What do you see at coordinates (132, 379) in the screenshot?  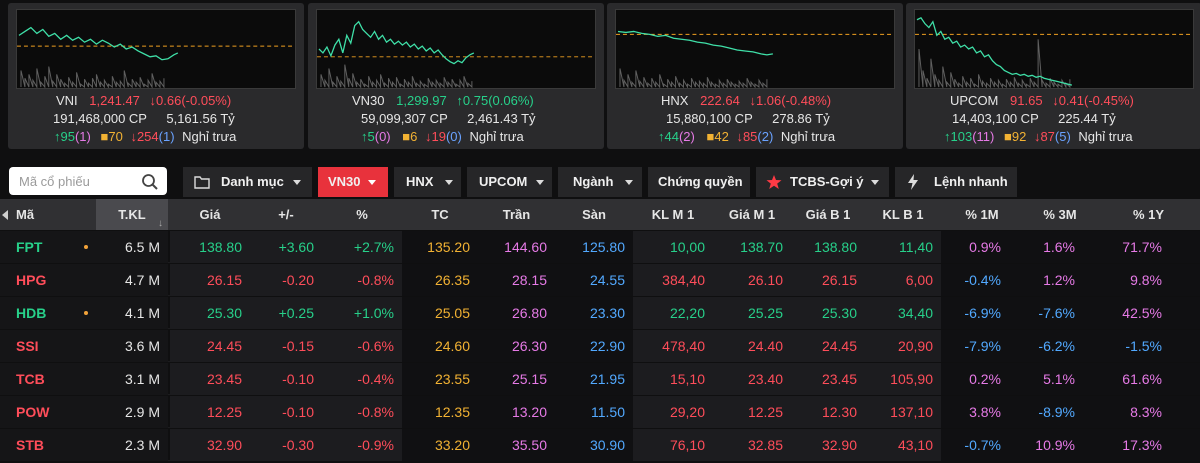 I see `cell-volume: 3.1 M` at bounding box center [132, 379].